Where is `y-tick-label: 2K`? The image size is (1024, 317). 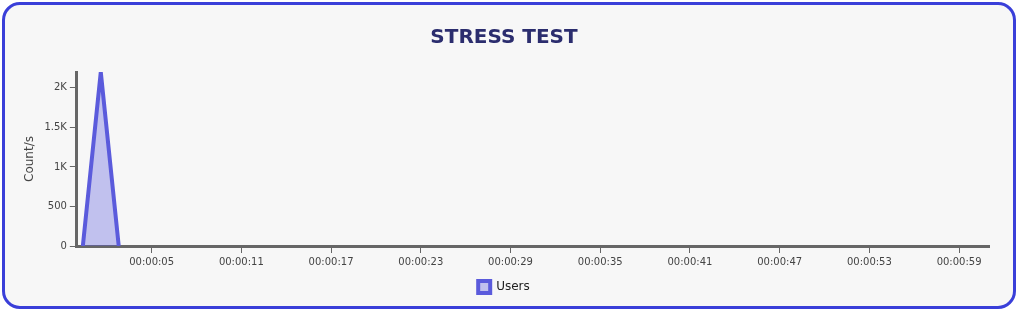 y-tick-label: 2K is located at coordinates (60, 87).